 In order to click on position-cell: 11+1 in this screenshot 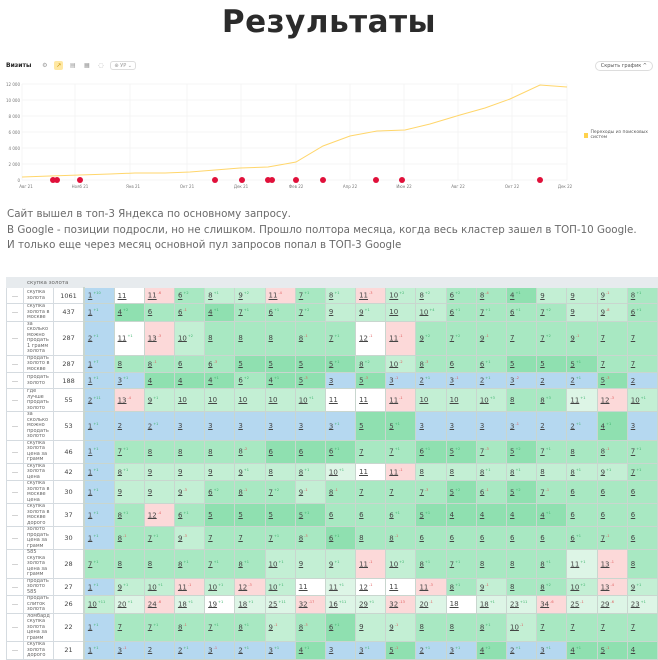, I will do `click(582, 400)`.